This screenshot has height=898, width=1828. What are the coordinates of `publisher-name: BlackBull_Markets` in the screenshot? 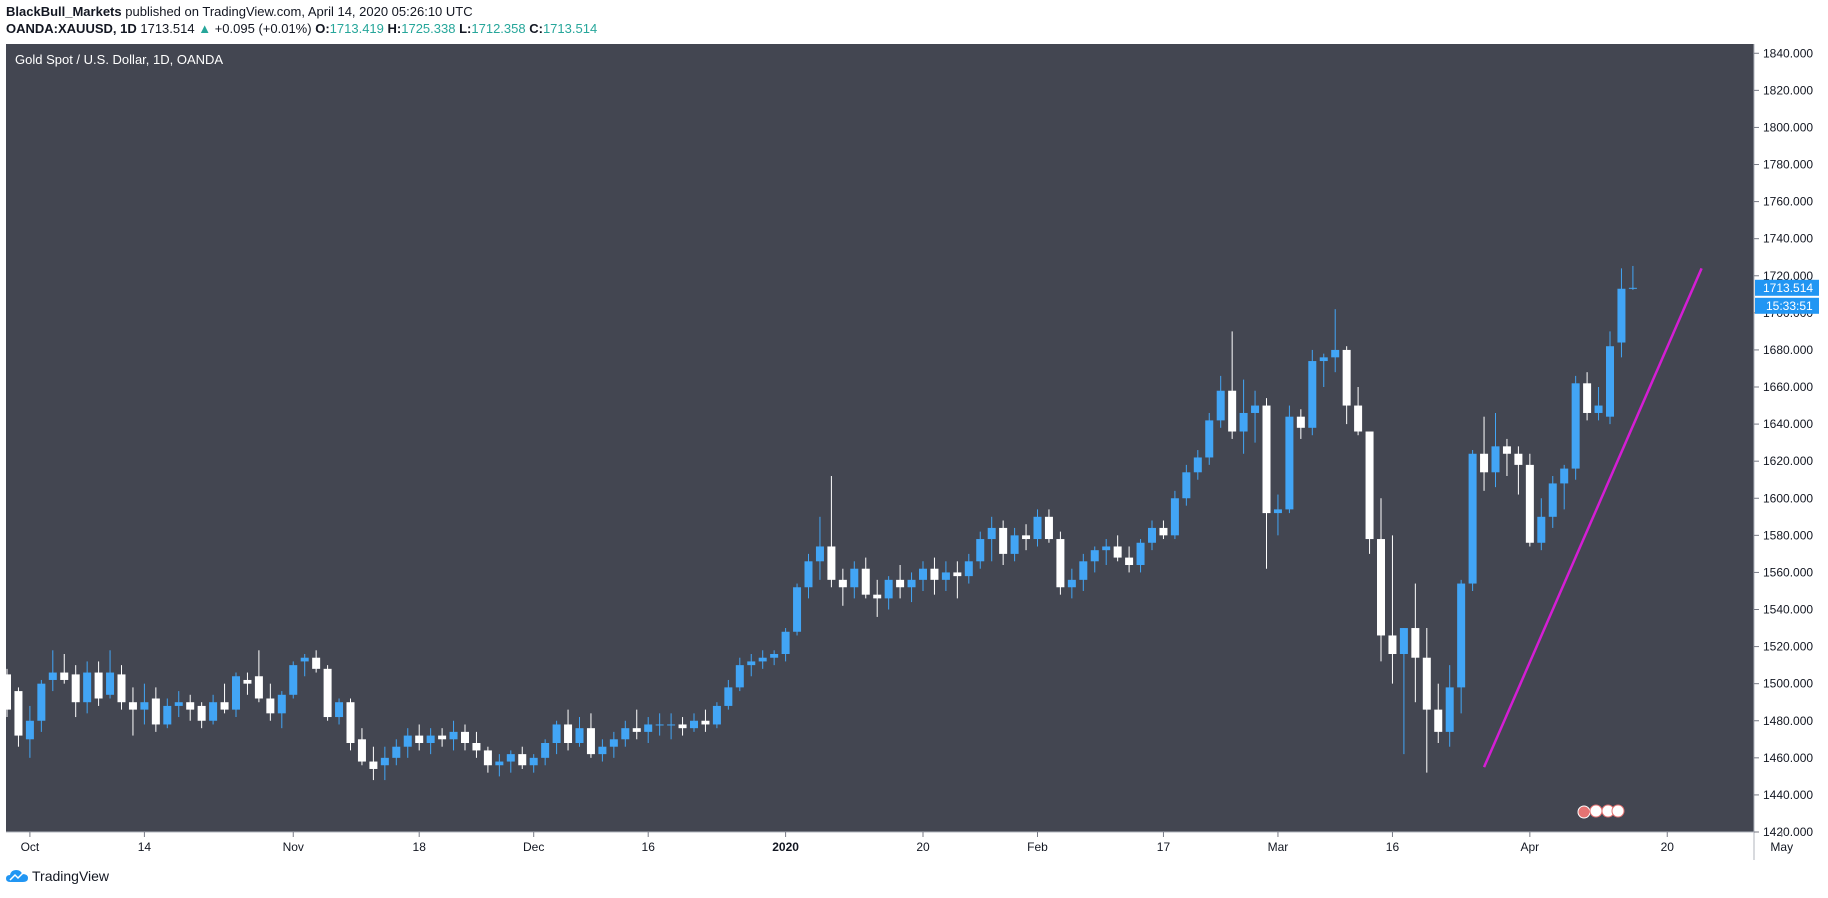 It's located at (64, 11).